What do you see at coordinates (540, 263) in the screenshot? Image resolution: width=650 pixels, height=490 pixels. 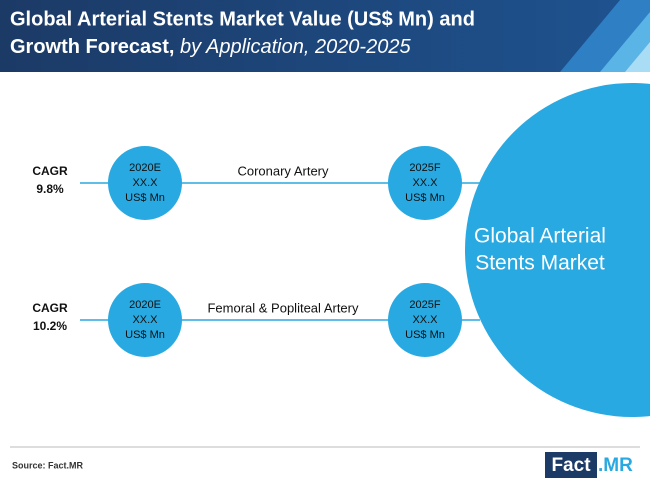 I see `market-label: Stents Market` at bounding box center [540, 263].